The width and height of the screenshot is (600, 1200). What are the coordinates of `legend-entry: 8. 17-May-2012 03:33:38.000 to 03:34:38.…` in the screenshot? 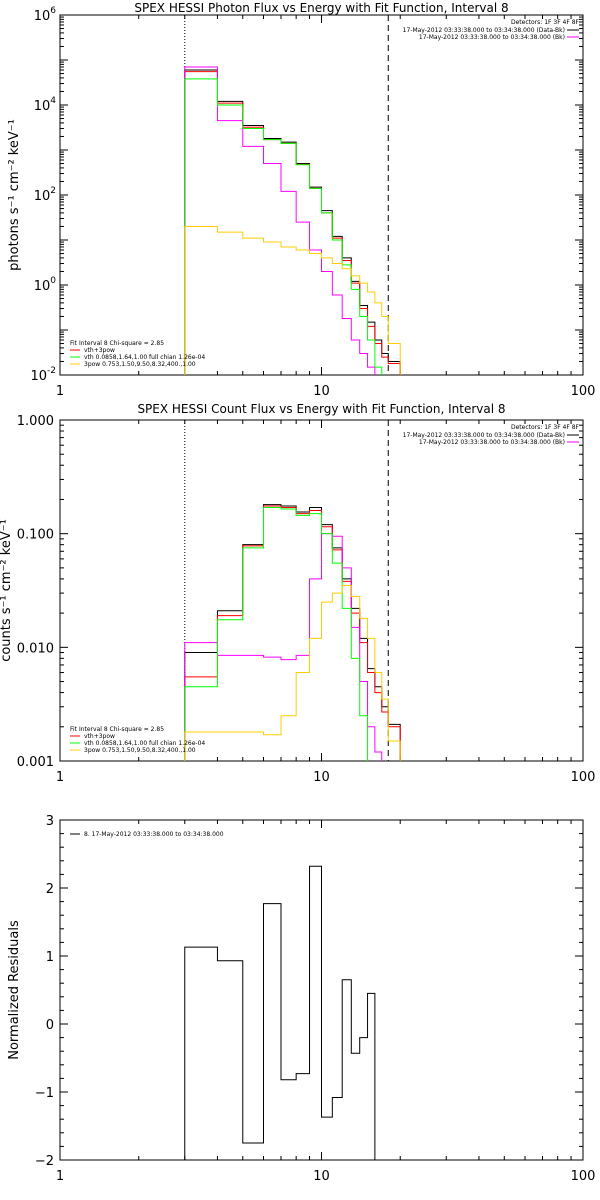 It's located at (154, 834).